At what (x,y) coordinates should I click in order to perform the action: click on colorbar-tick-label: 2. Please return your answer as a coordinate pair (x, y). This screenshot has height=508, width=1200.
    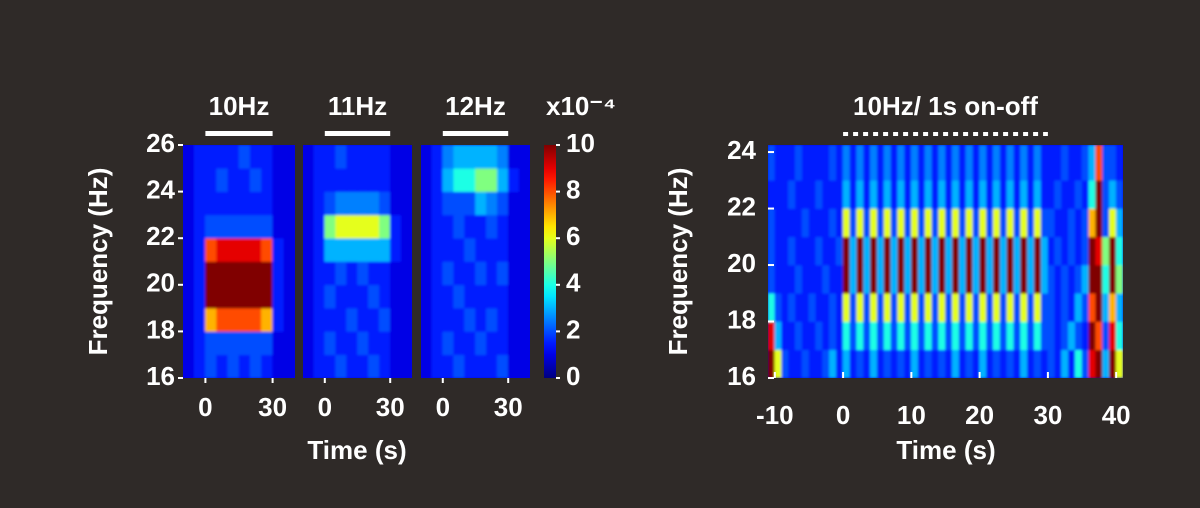
    Looking at the image, I should click on (573, 329).